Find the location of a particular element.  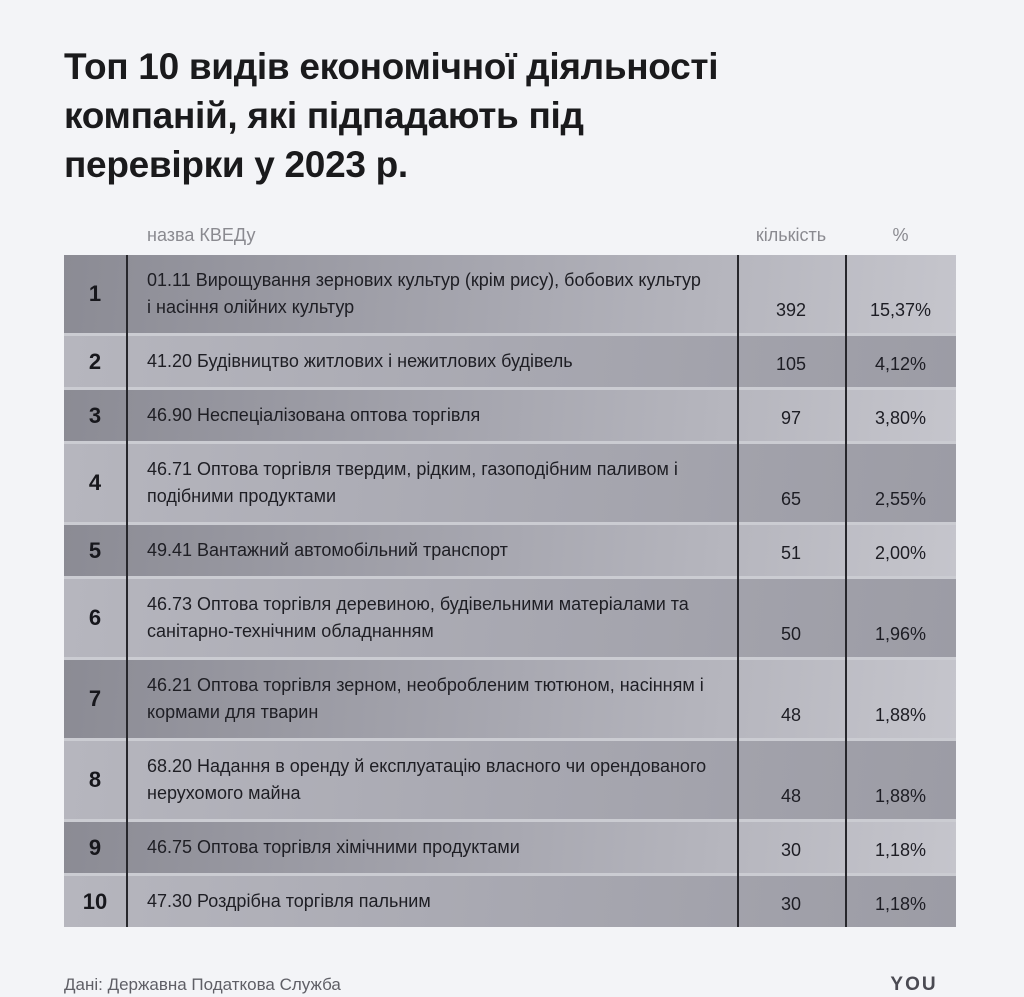

data-source-text: Дані: Державна Податкова Служба is located at coordinates (202, 984).